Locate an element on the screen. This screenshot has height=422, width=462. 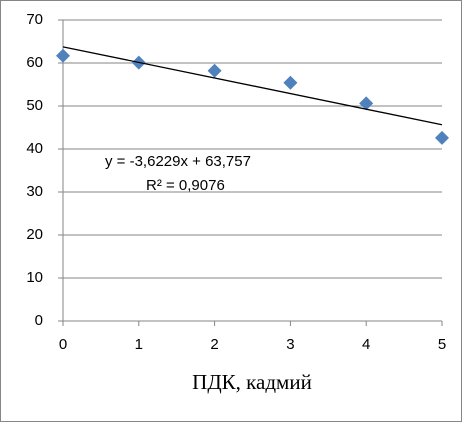
y-tick-label: 50 is located at coordinates (34, 105).